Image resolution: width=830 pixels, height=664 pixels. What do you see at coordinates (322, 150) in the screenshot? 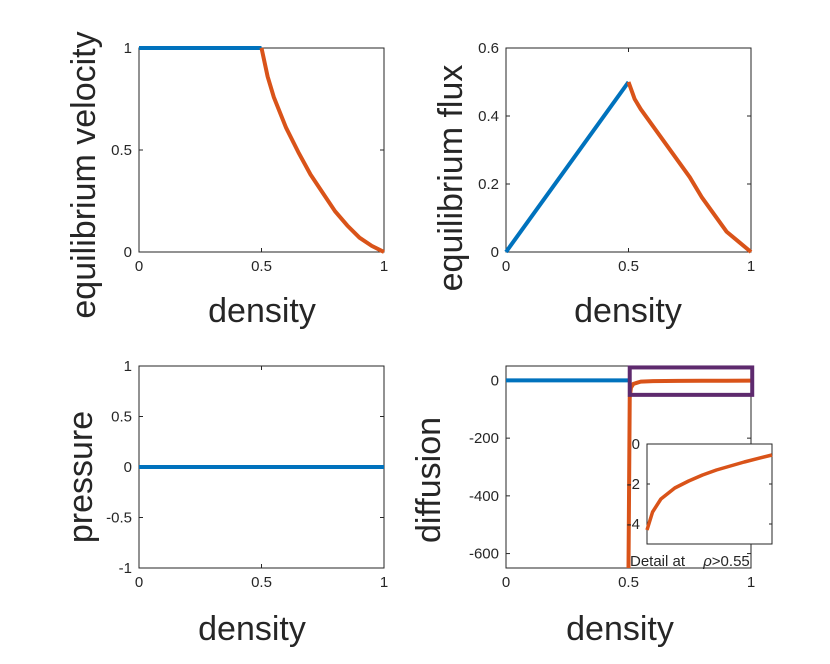
I see `velocity-series-congested` at bounding box center [322, 150].